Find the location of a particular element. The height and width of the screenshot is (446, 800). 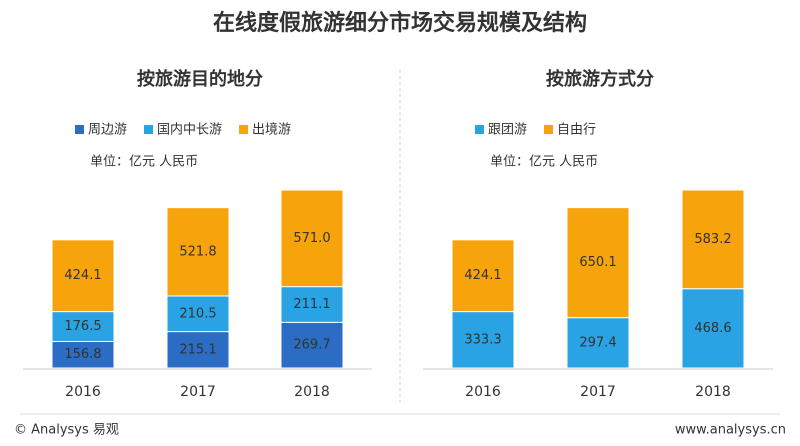

value-label: 571.0 is located at coordinates (311, 238).